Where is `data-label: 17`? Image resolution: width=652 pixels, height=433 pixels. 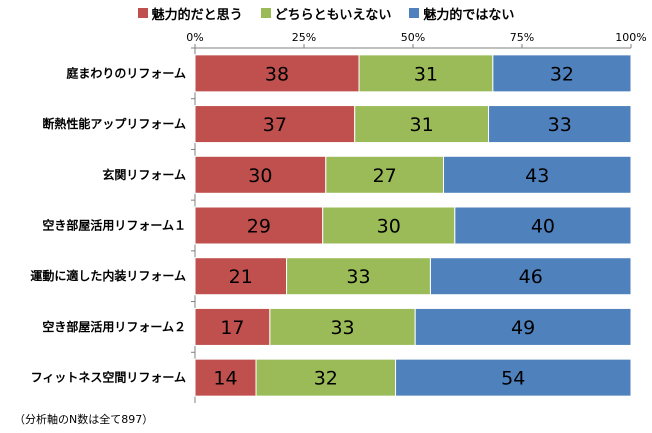
data-label: 17 is located at coordinates (232, 328).